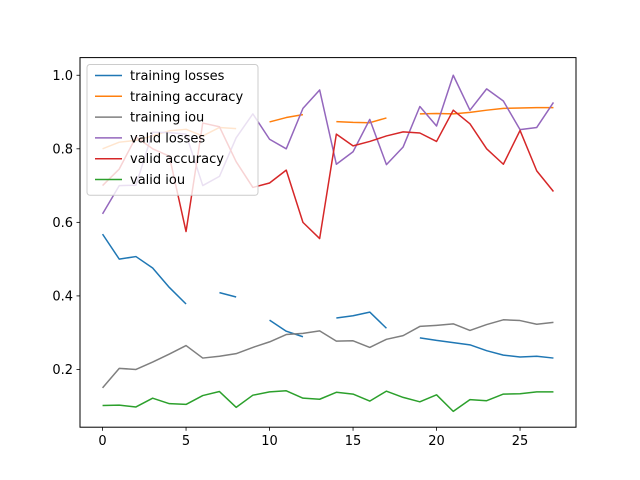 Image resolution: width=640 pixels, height=480 pixels. What do you see at coordinates (62, 223) in the screenshot?
I see `y-tick-label: 0.6` at bounding box center [62, 223].